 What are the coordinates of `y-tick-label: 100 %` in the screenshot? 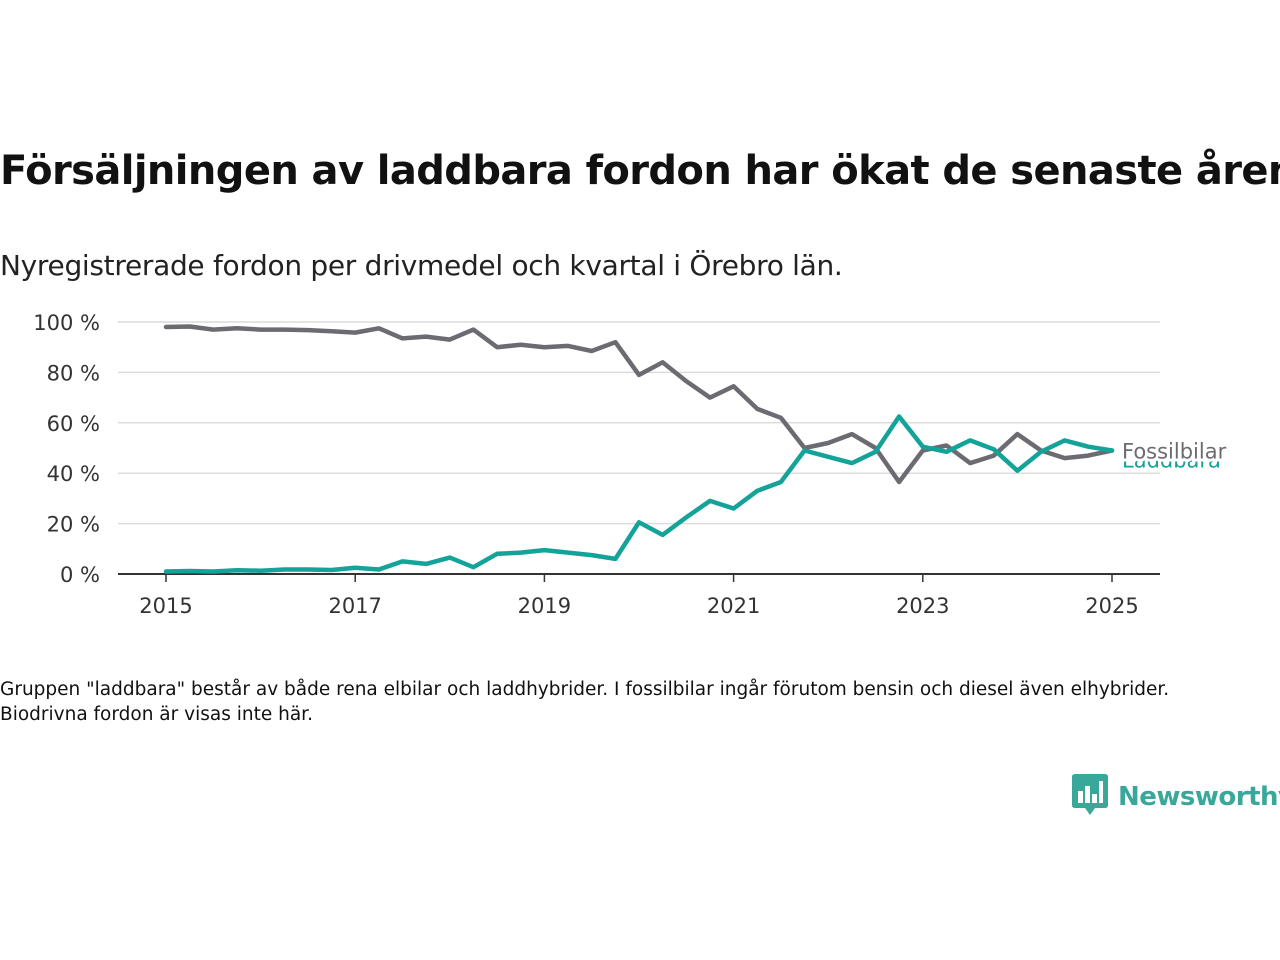 It's located at (66, 323).